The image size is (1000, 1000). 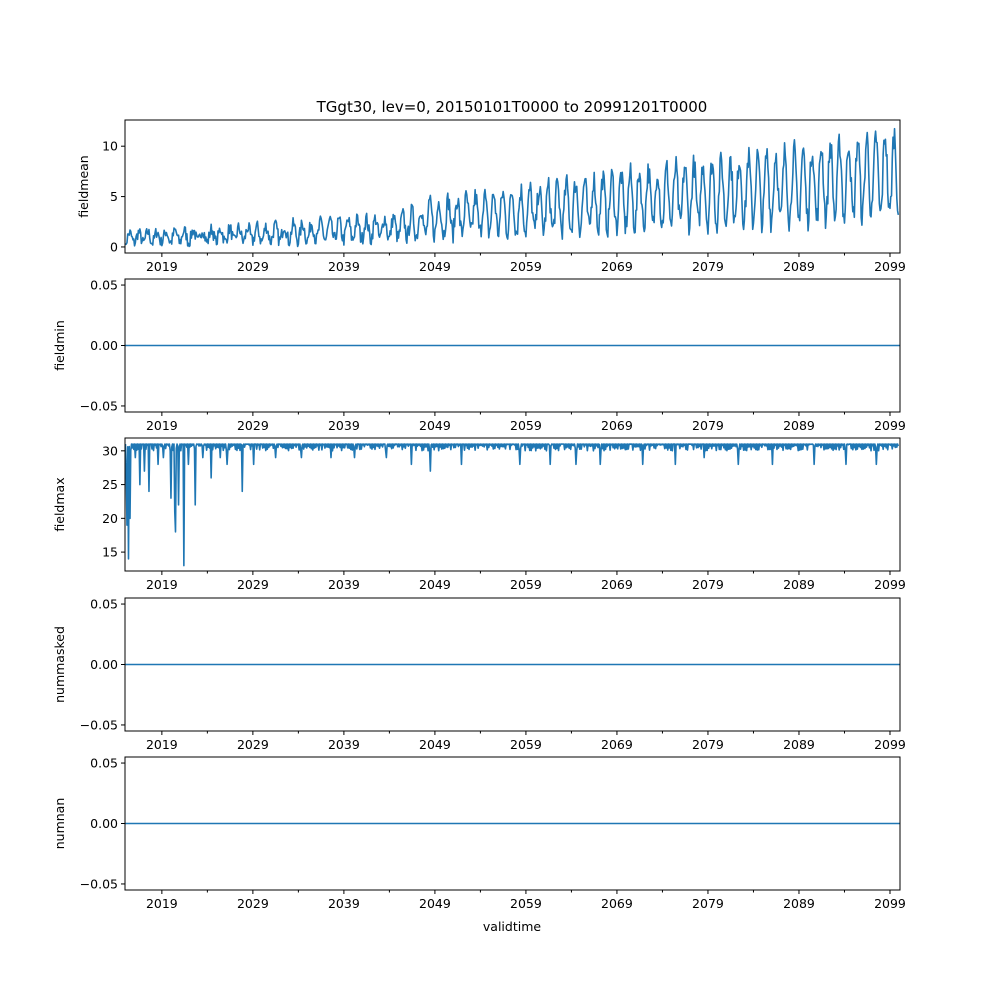 What do you see at coordinates (83, 186) in the screenshot?
I see `y-axis-label-fieldmean: fieldmean` at bounding box center [83, 186].